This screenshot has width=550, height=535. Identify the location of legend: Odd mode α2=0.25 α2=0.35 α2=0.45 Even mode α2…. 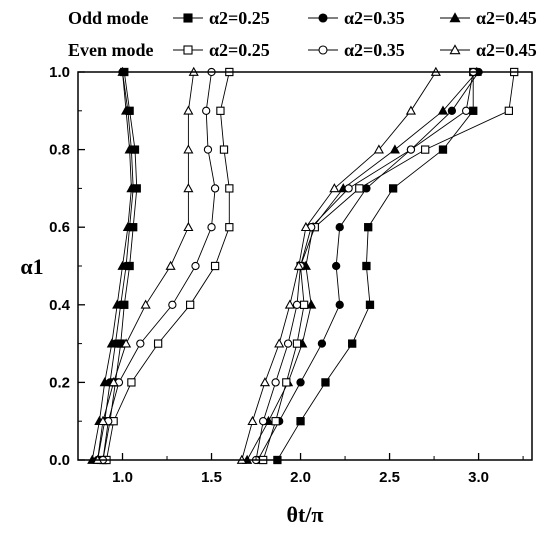
(302, 34).